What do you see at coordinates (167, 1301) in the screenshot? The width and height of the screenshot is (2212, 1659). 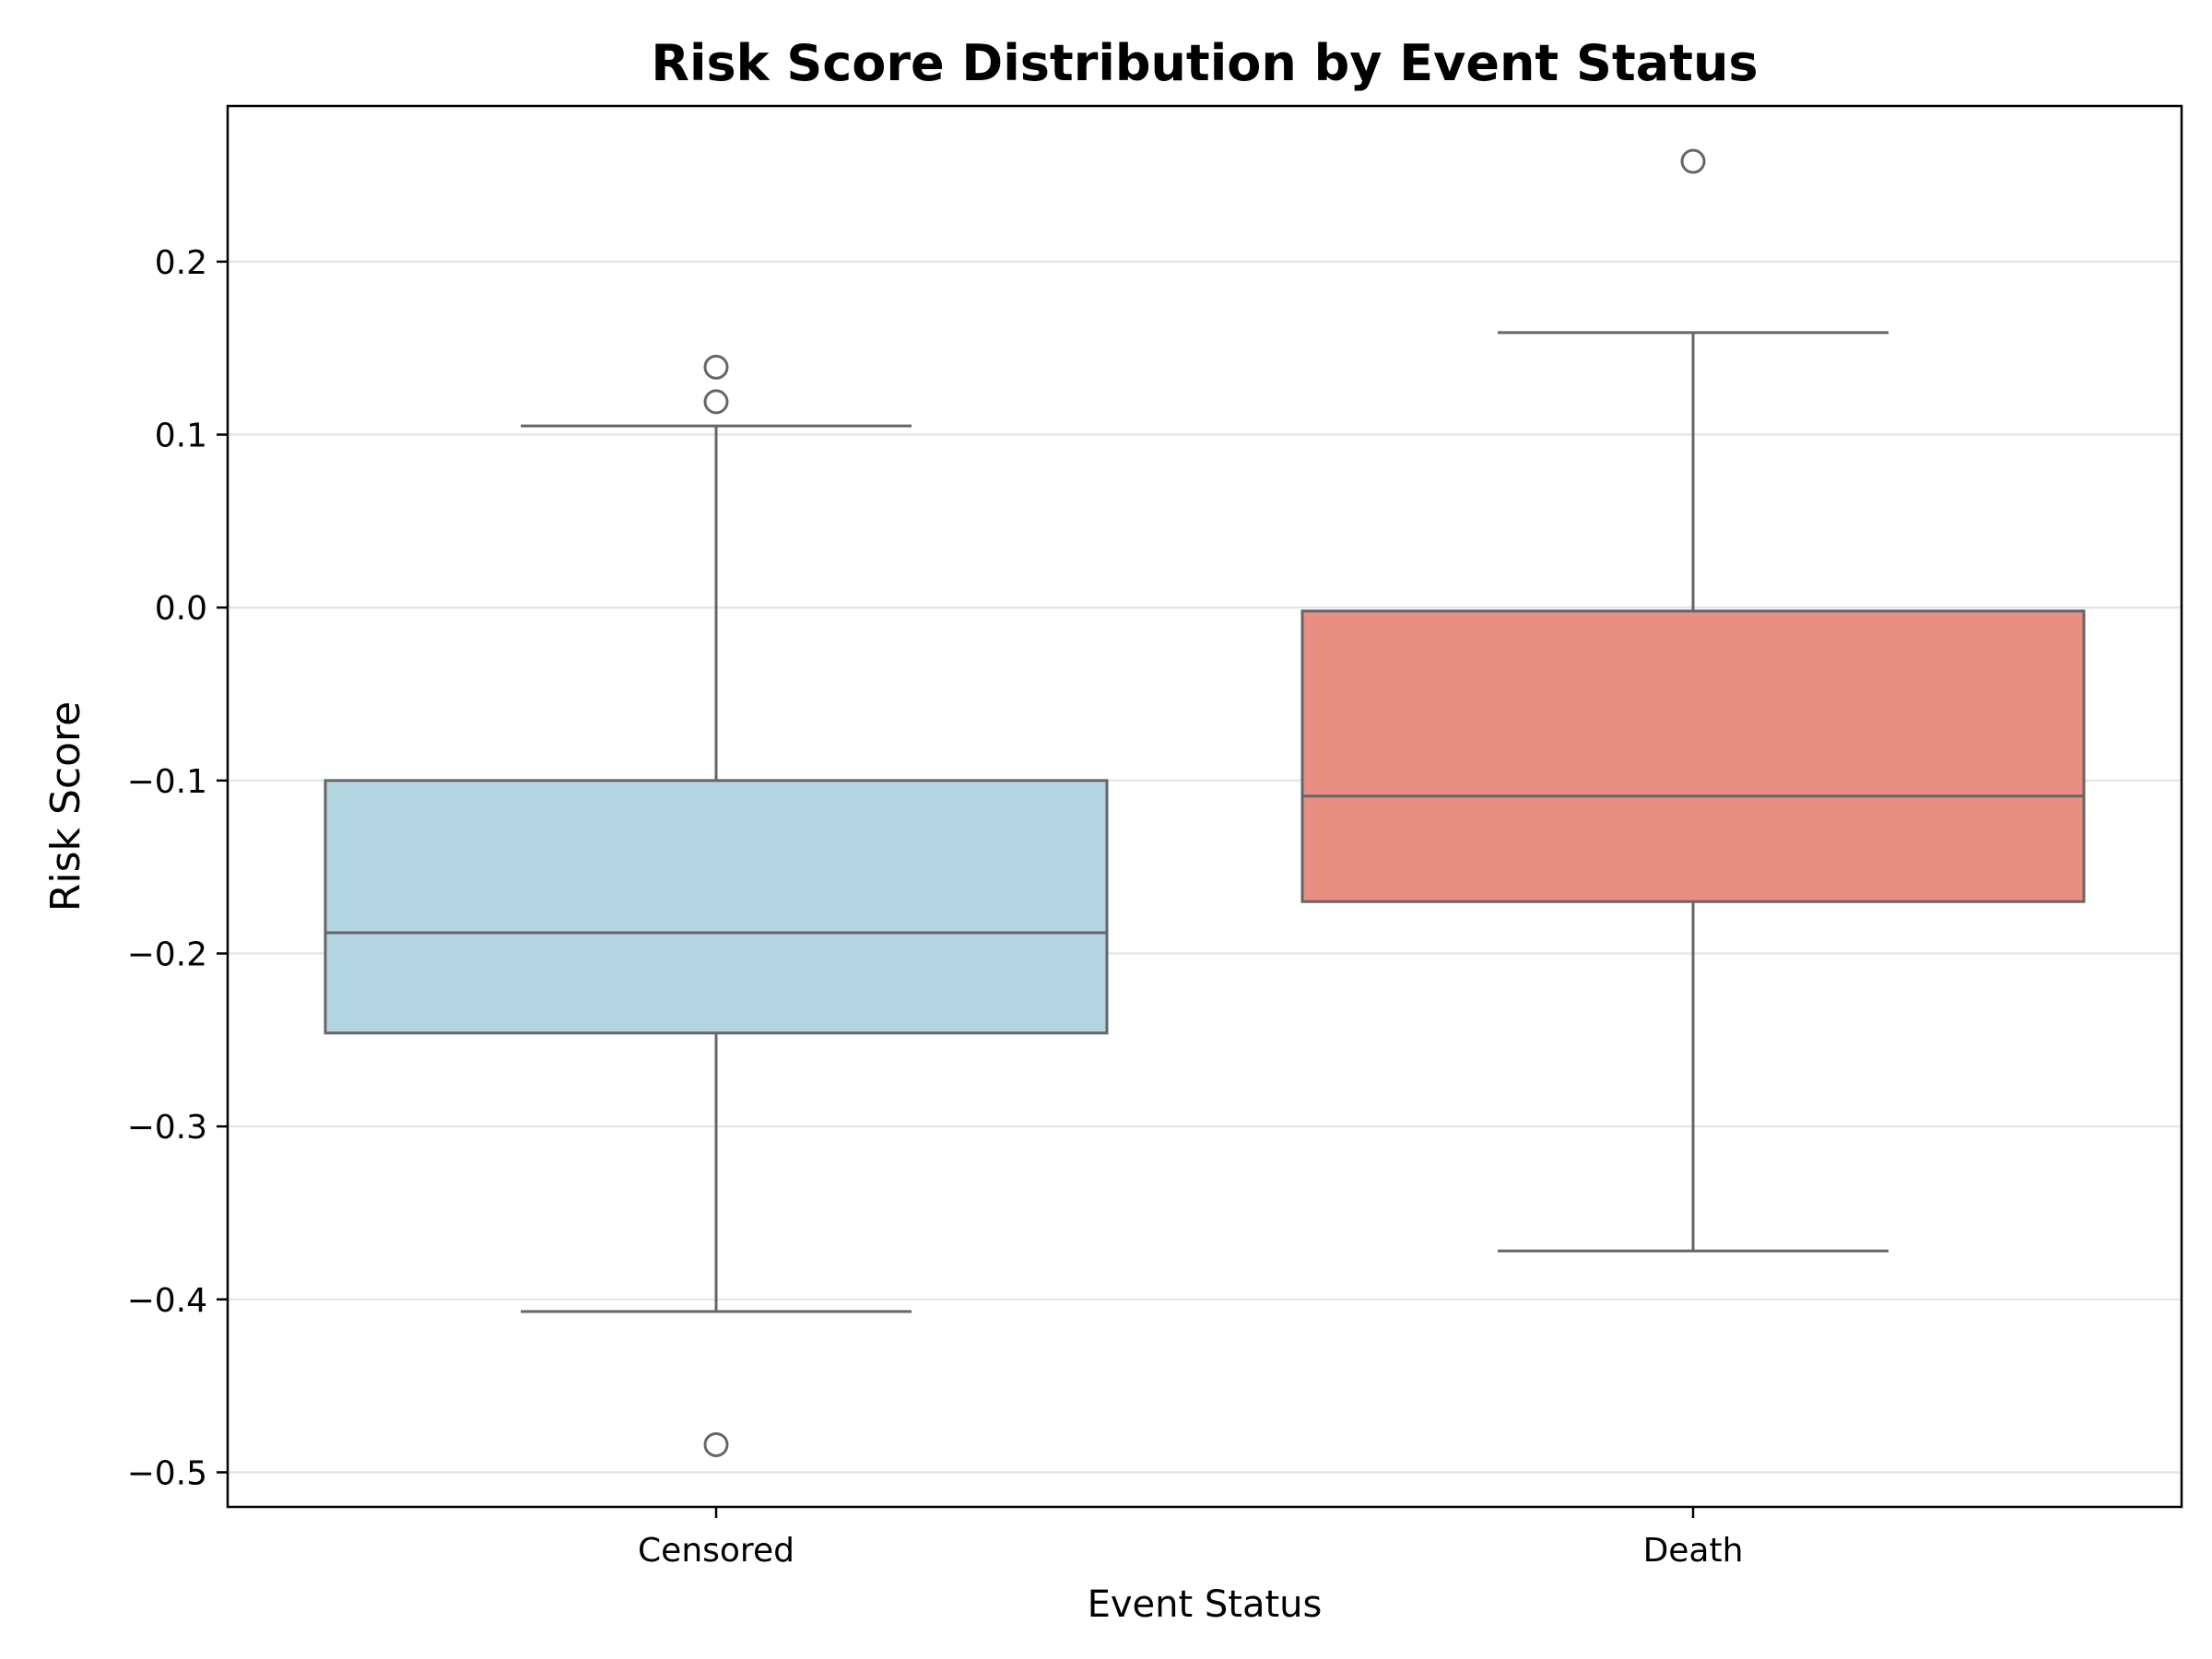 I see `y-tick-label: −0.4` at bounding box center [167, 1301].